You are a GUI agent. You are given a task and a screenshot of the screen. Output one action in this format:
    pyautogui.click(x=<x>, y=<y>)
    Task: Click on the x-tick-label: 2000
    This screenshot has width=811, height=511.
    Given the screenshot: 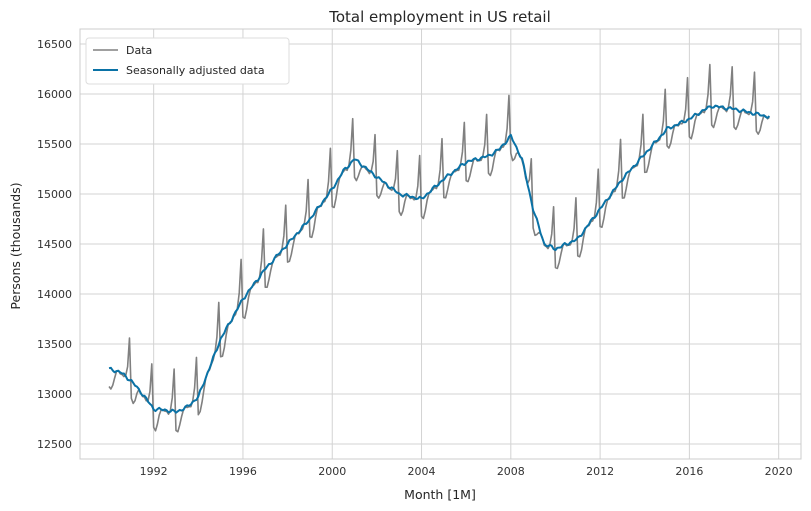 What is the action you would take?
    pyautogui.click(x=332, y=471)
    